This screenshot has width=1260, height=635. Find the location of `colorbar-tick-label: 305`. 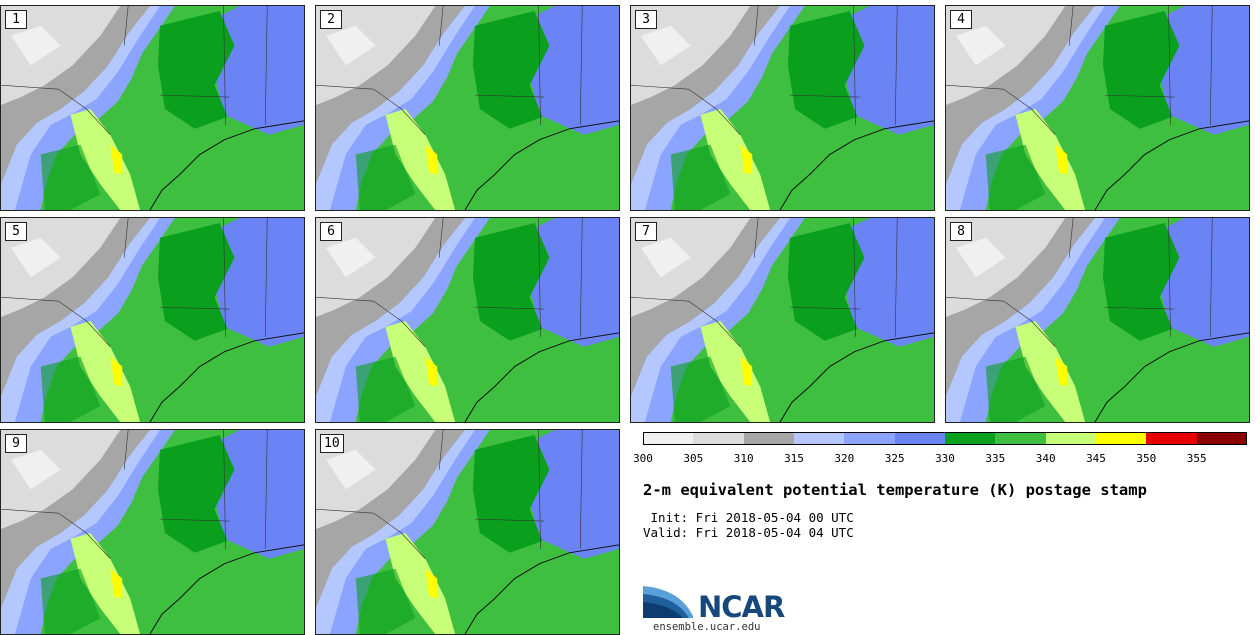

colorbar-tick-label: 305 is located at coordinates (693, 458).